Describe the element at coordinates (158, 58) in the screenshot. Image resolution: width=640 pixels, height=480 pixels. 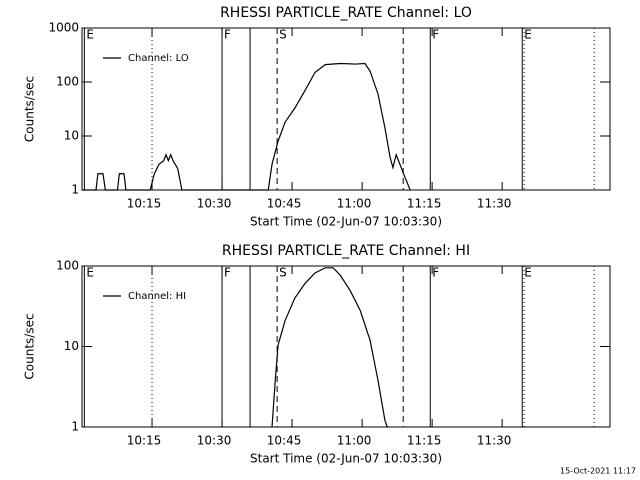
I see `legend-label: Channel: LO` at that location.